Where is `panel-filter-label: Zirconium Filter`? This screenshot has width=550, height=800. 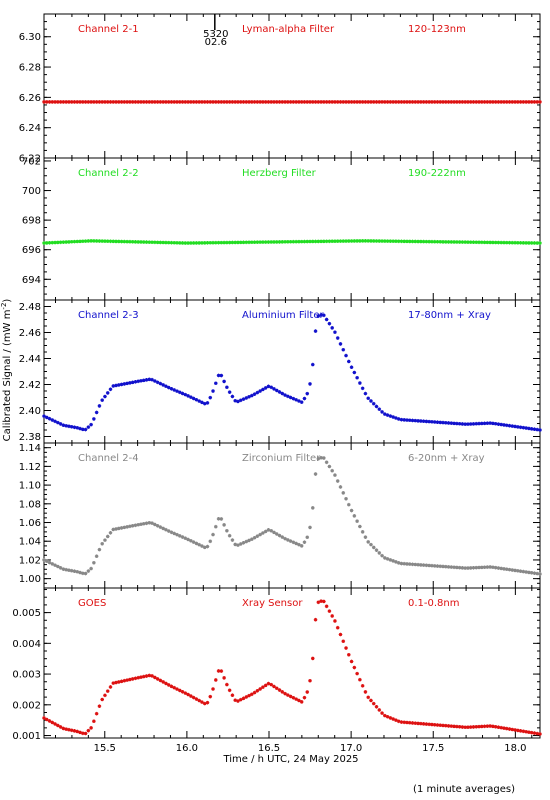
panel-filter-label: Zirconium Filter is located at coordinates (281, 458).